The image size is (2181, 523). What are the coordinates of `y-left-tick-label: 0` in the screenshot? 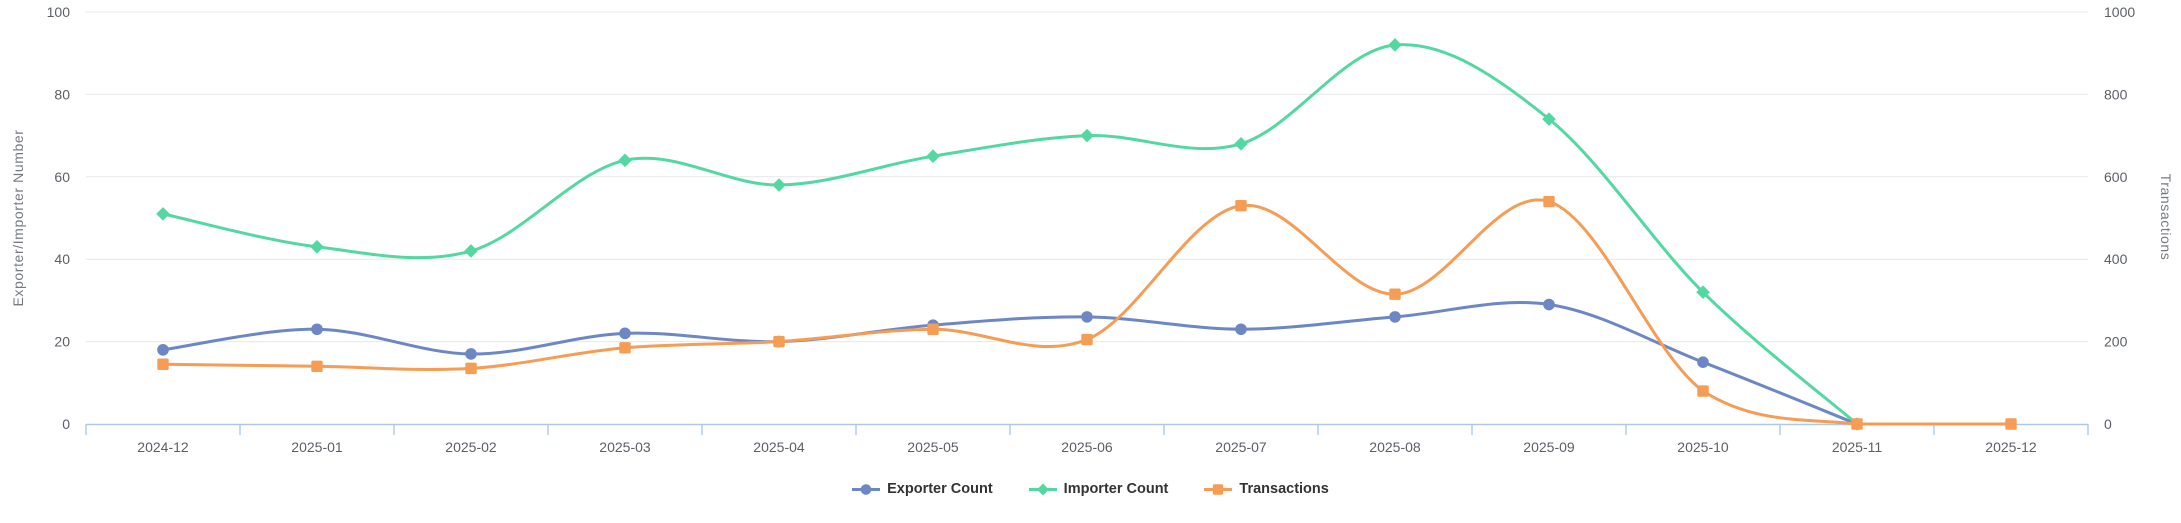 It's located at (66, 424).